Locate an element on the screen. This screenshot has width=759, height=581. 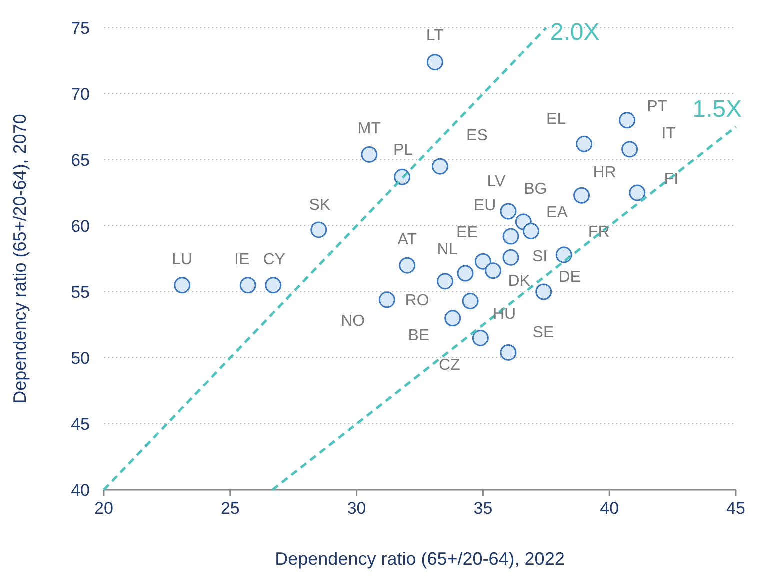
annotation: LU is located at coordinates (182, 259).